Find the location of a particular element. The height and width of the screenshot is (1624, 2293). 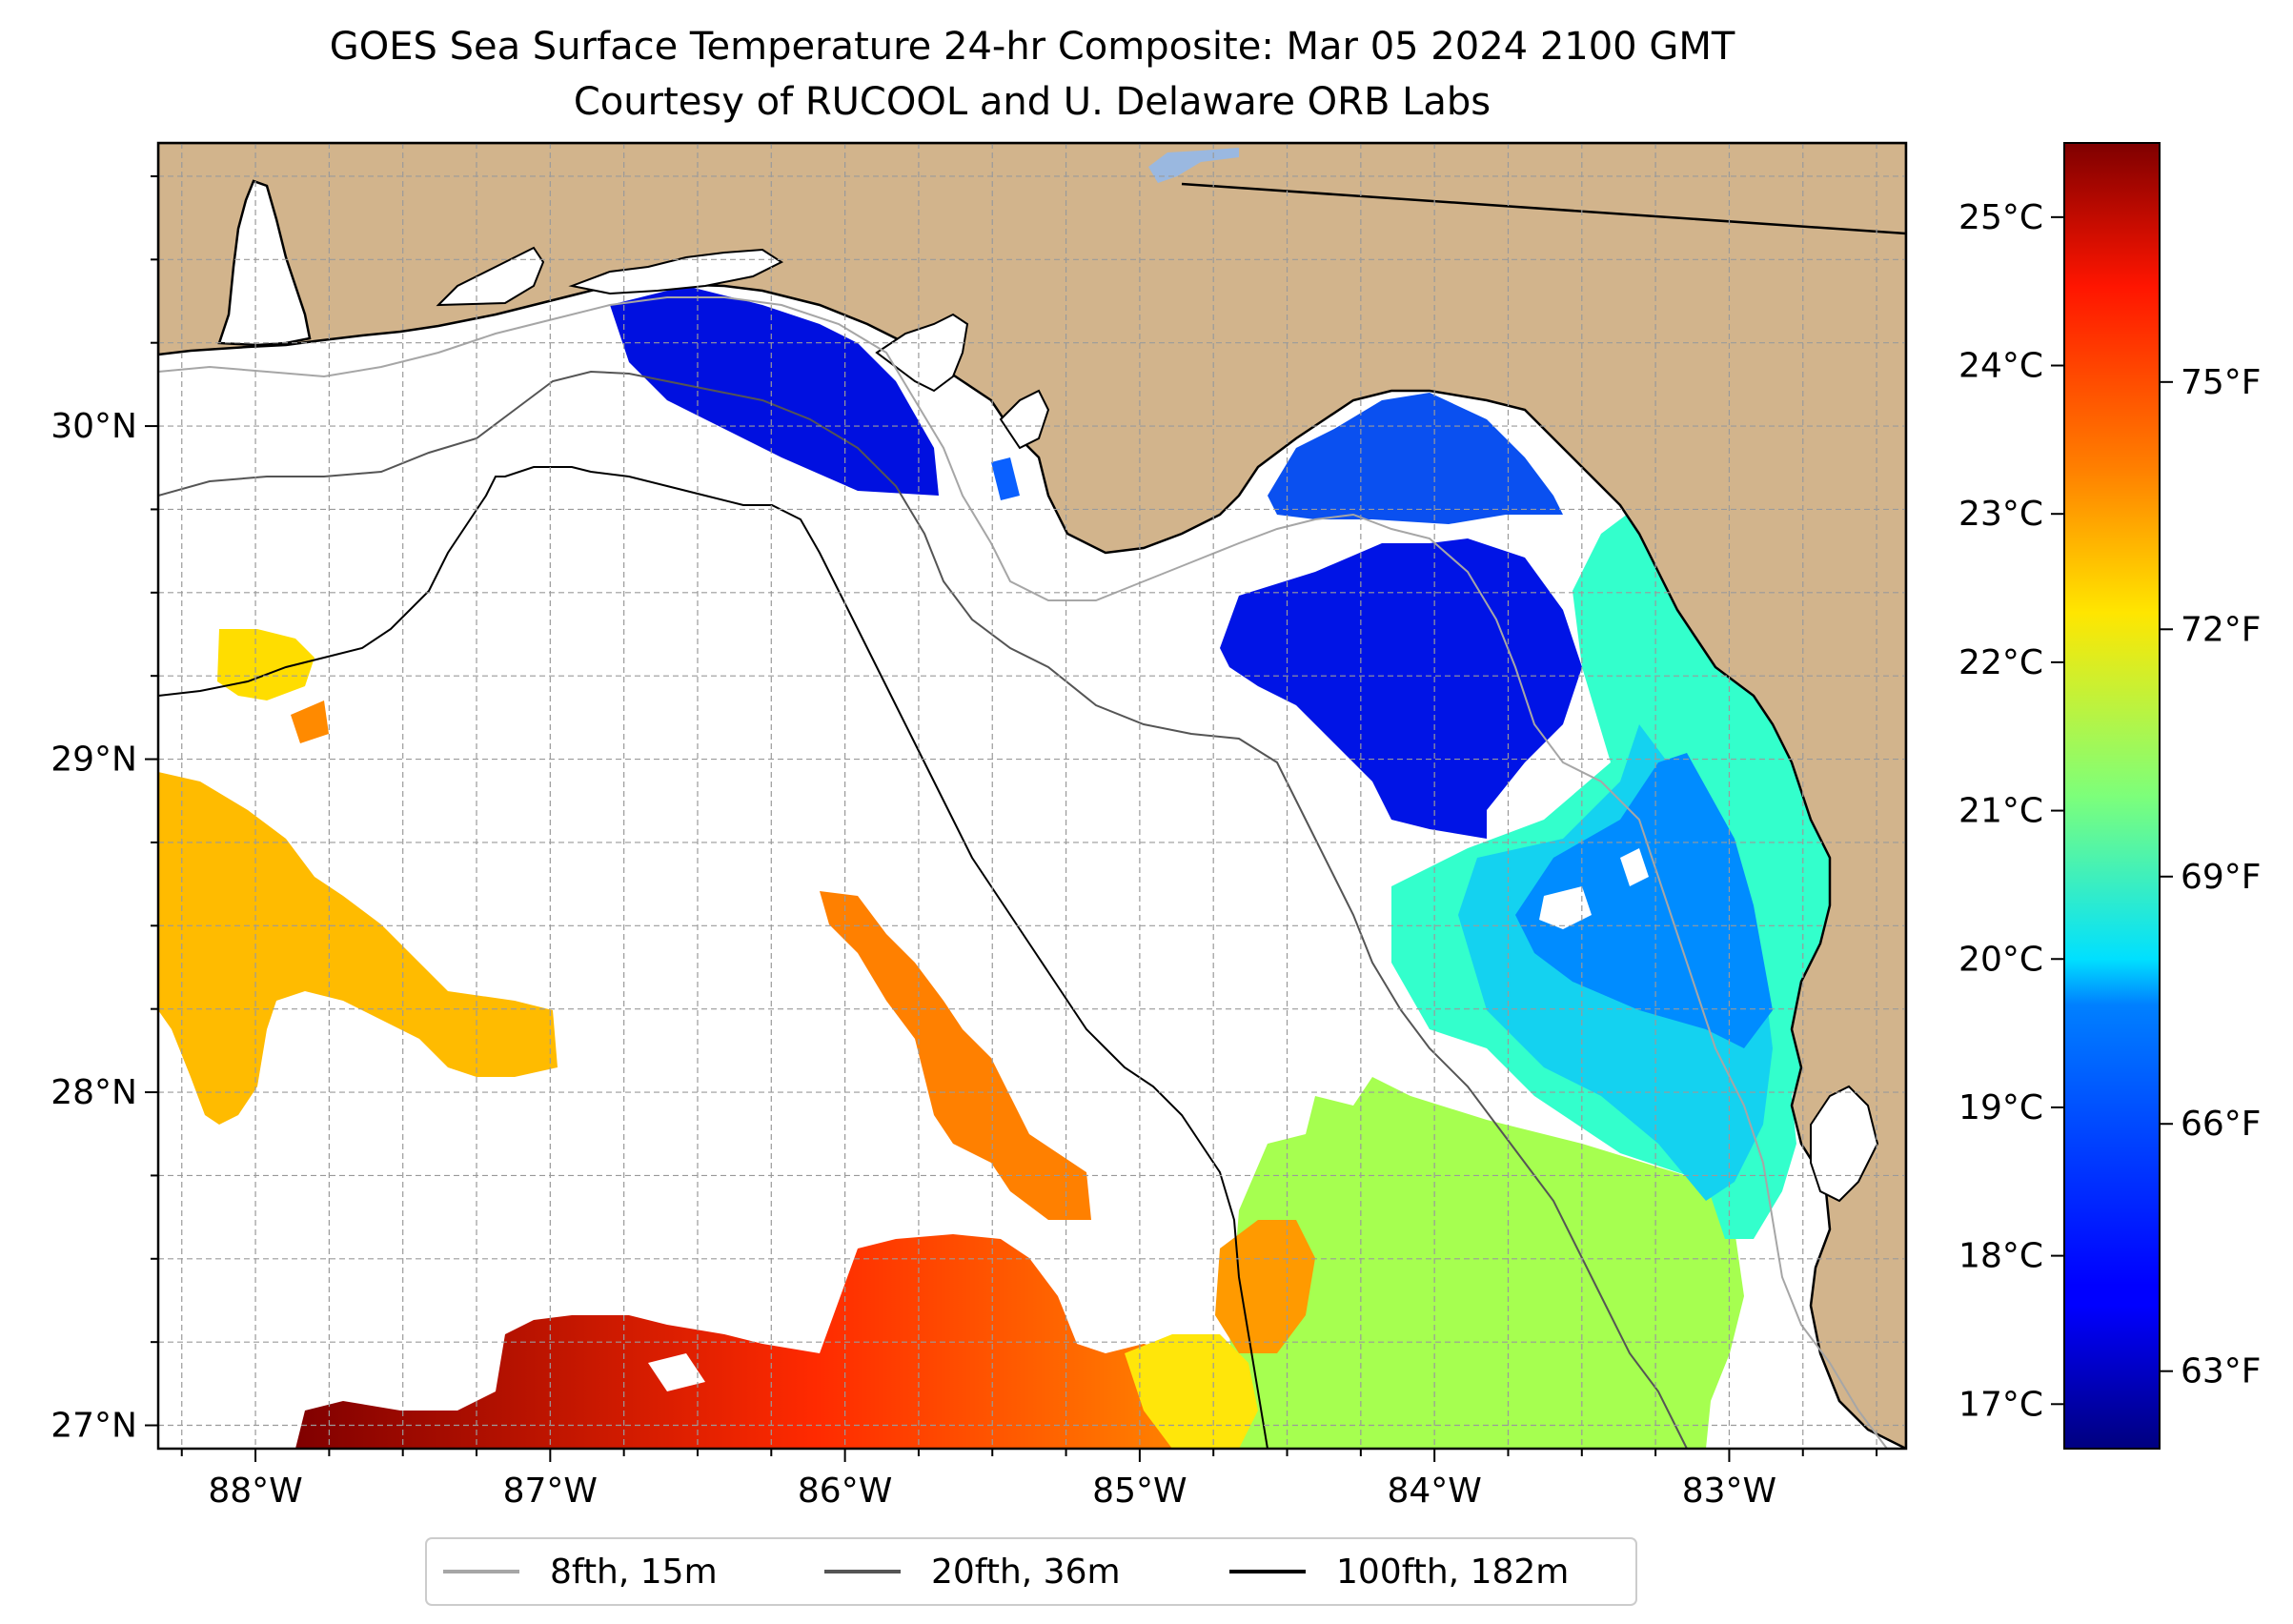

lat-tick-label: 29°N is located at coordinates (94, 760).